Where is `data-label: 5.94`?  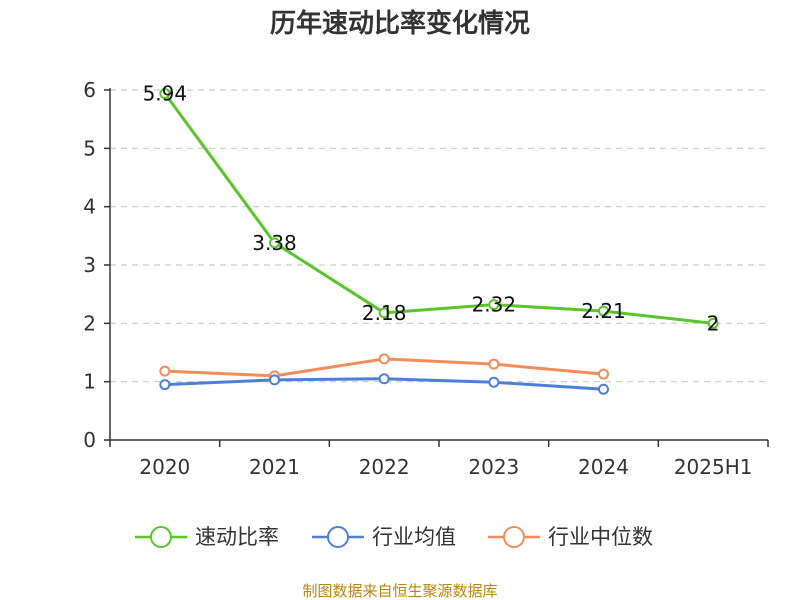
data-label: 5.94 is located at coordinates (165, 94).